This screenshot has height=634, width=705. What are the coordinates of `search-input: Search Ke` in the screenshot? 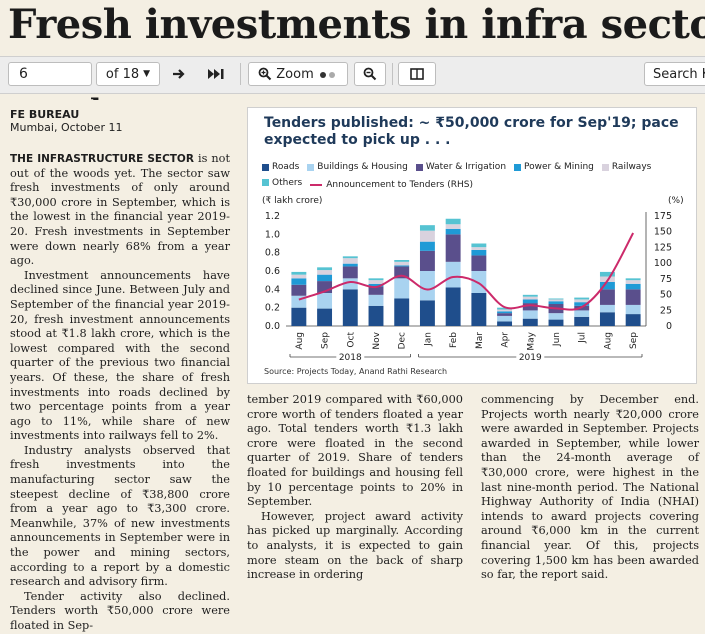 It's located at (674, 74).